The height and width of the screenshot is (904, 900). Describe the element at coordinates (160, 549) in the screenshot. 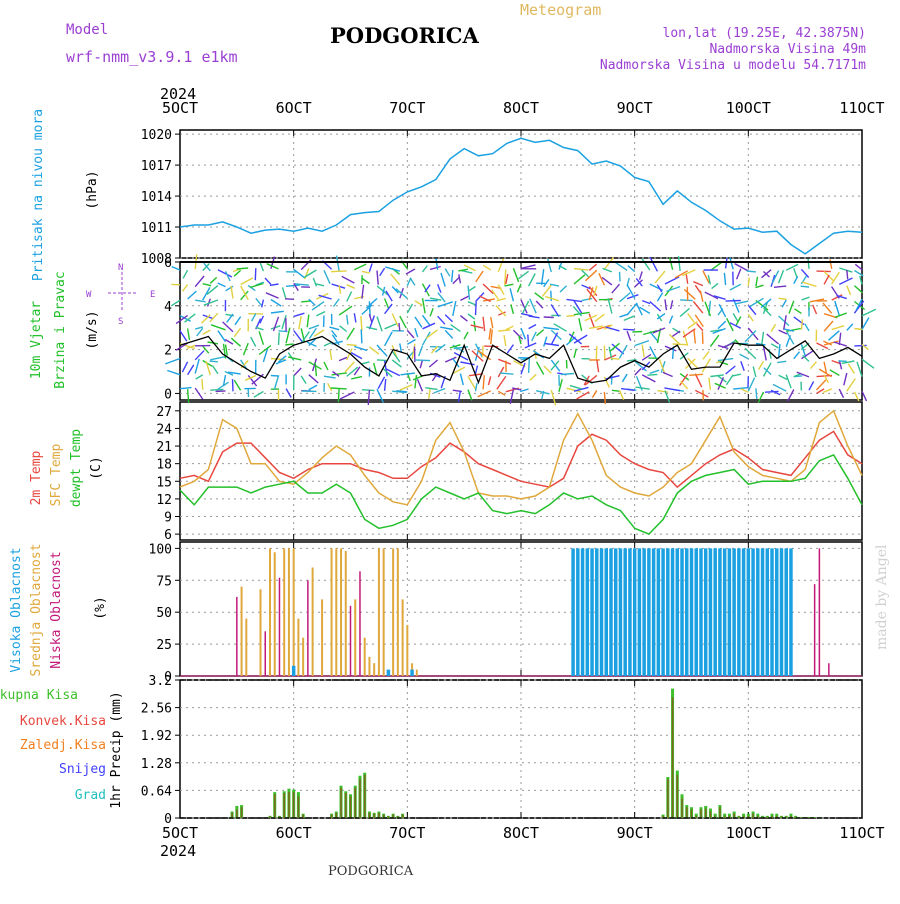

I see `y-tick-label-cloud: 100` at that location.